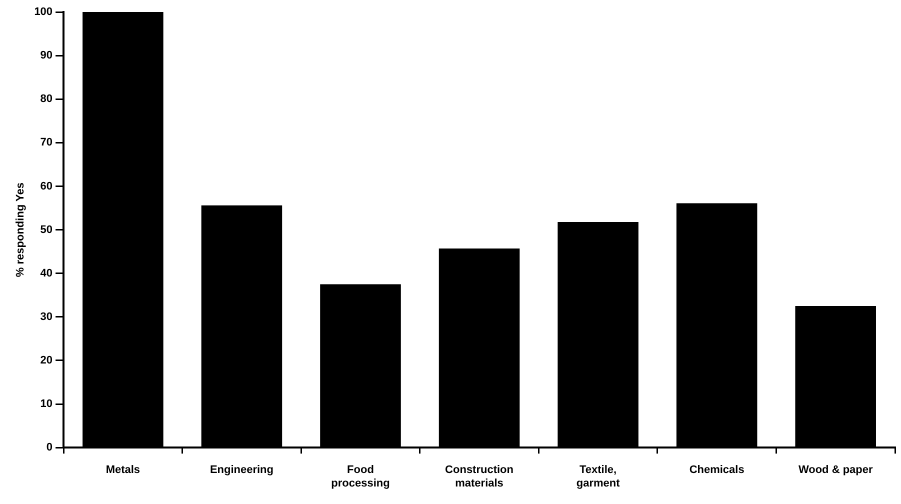 The image size is (901, 504). What do you see at coordinates (46, 230) in the screenshot?
I see `y-tick-label: 50` at bounding box center [46, 230].